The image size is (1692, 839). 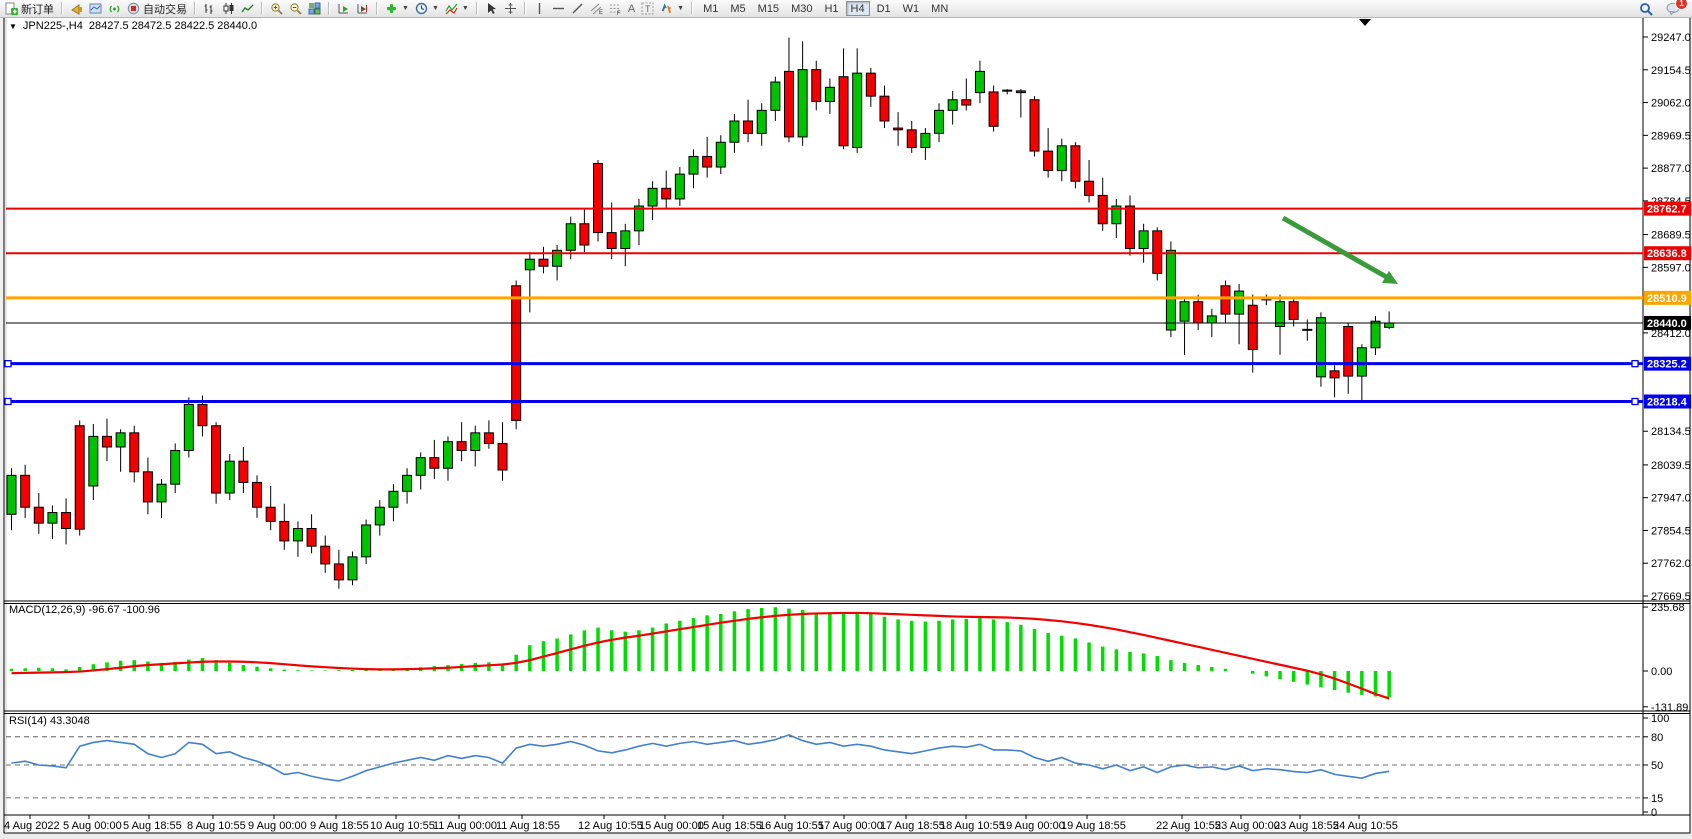 What do you see at coordinates (692, 8) in the screenshot?
I see `toolbar-separator` at bounding box center [692, 8].